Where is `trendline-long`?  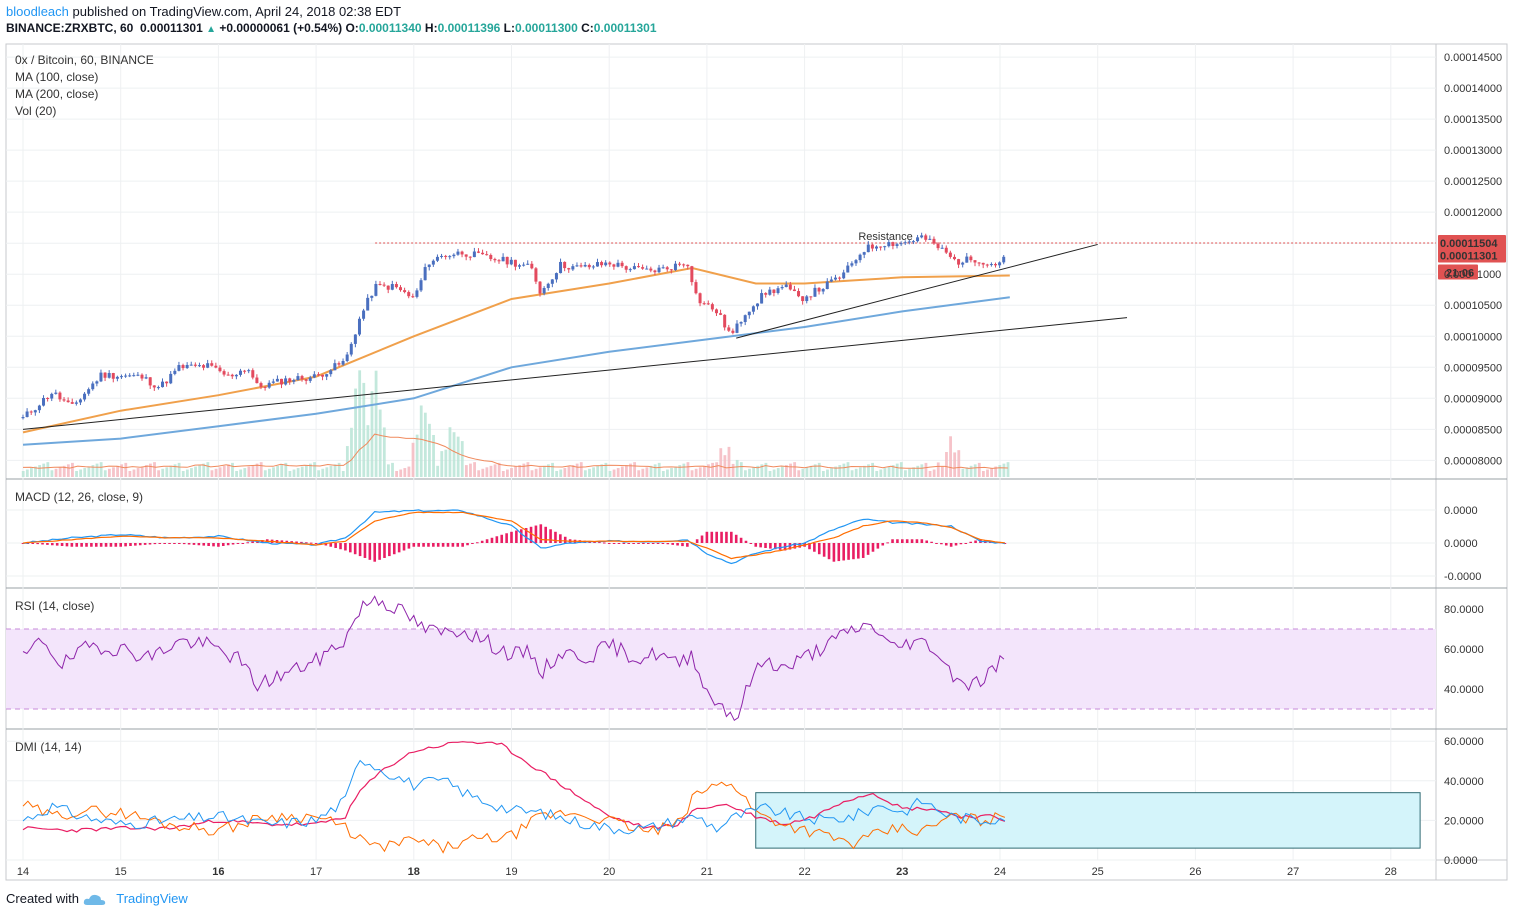 trendline-long is located at coordinates (575, 373).